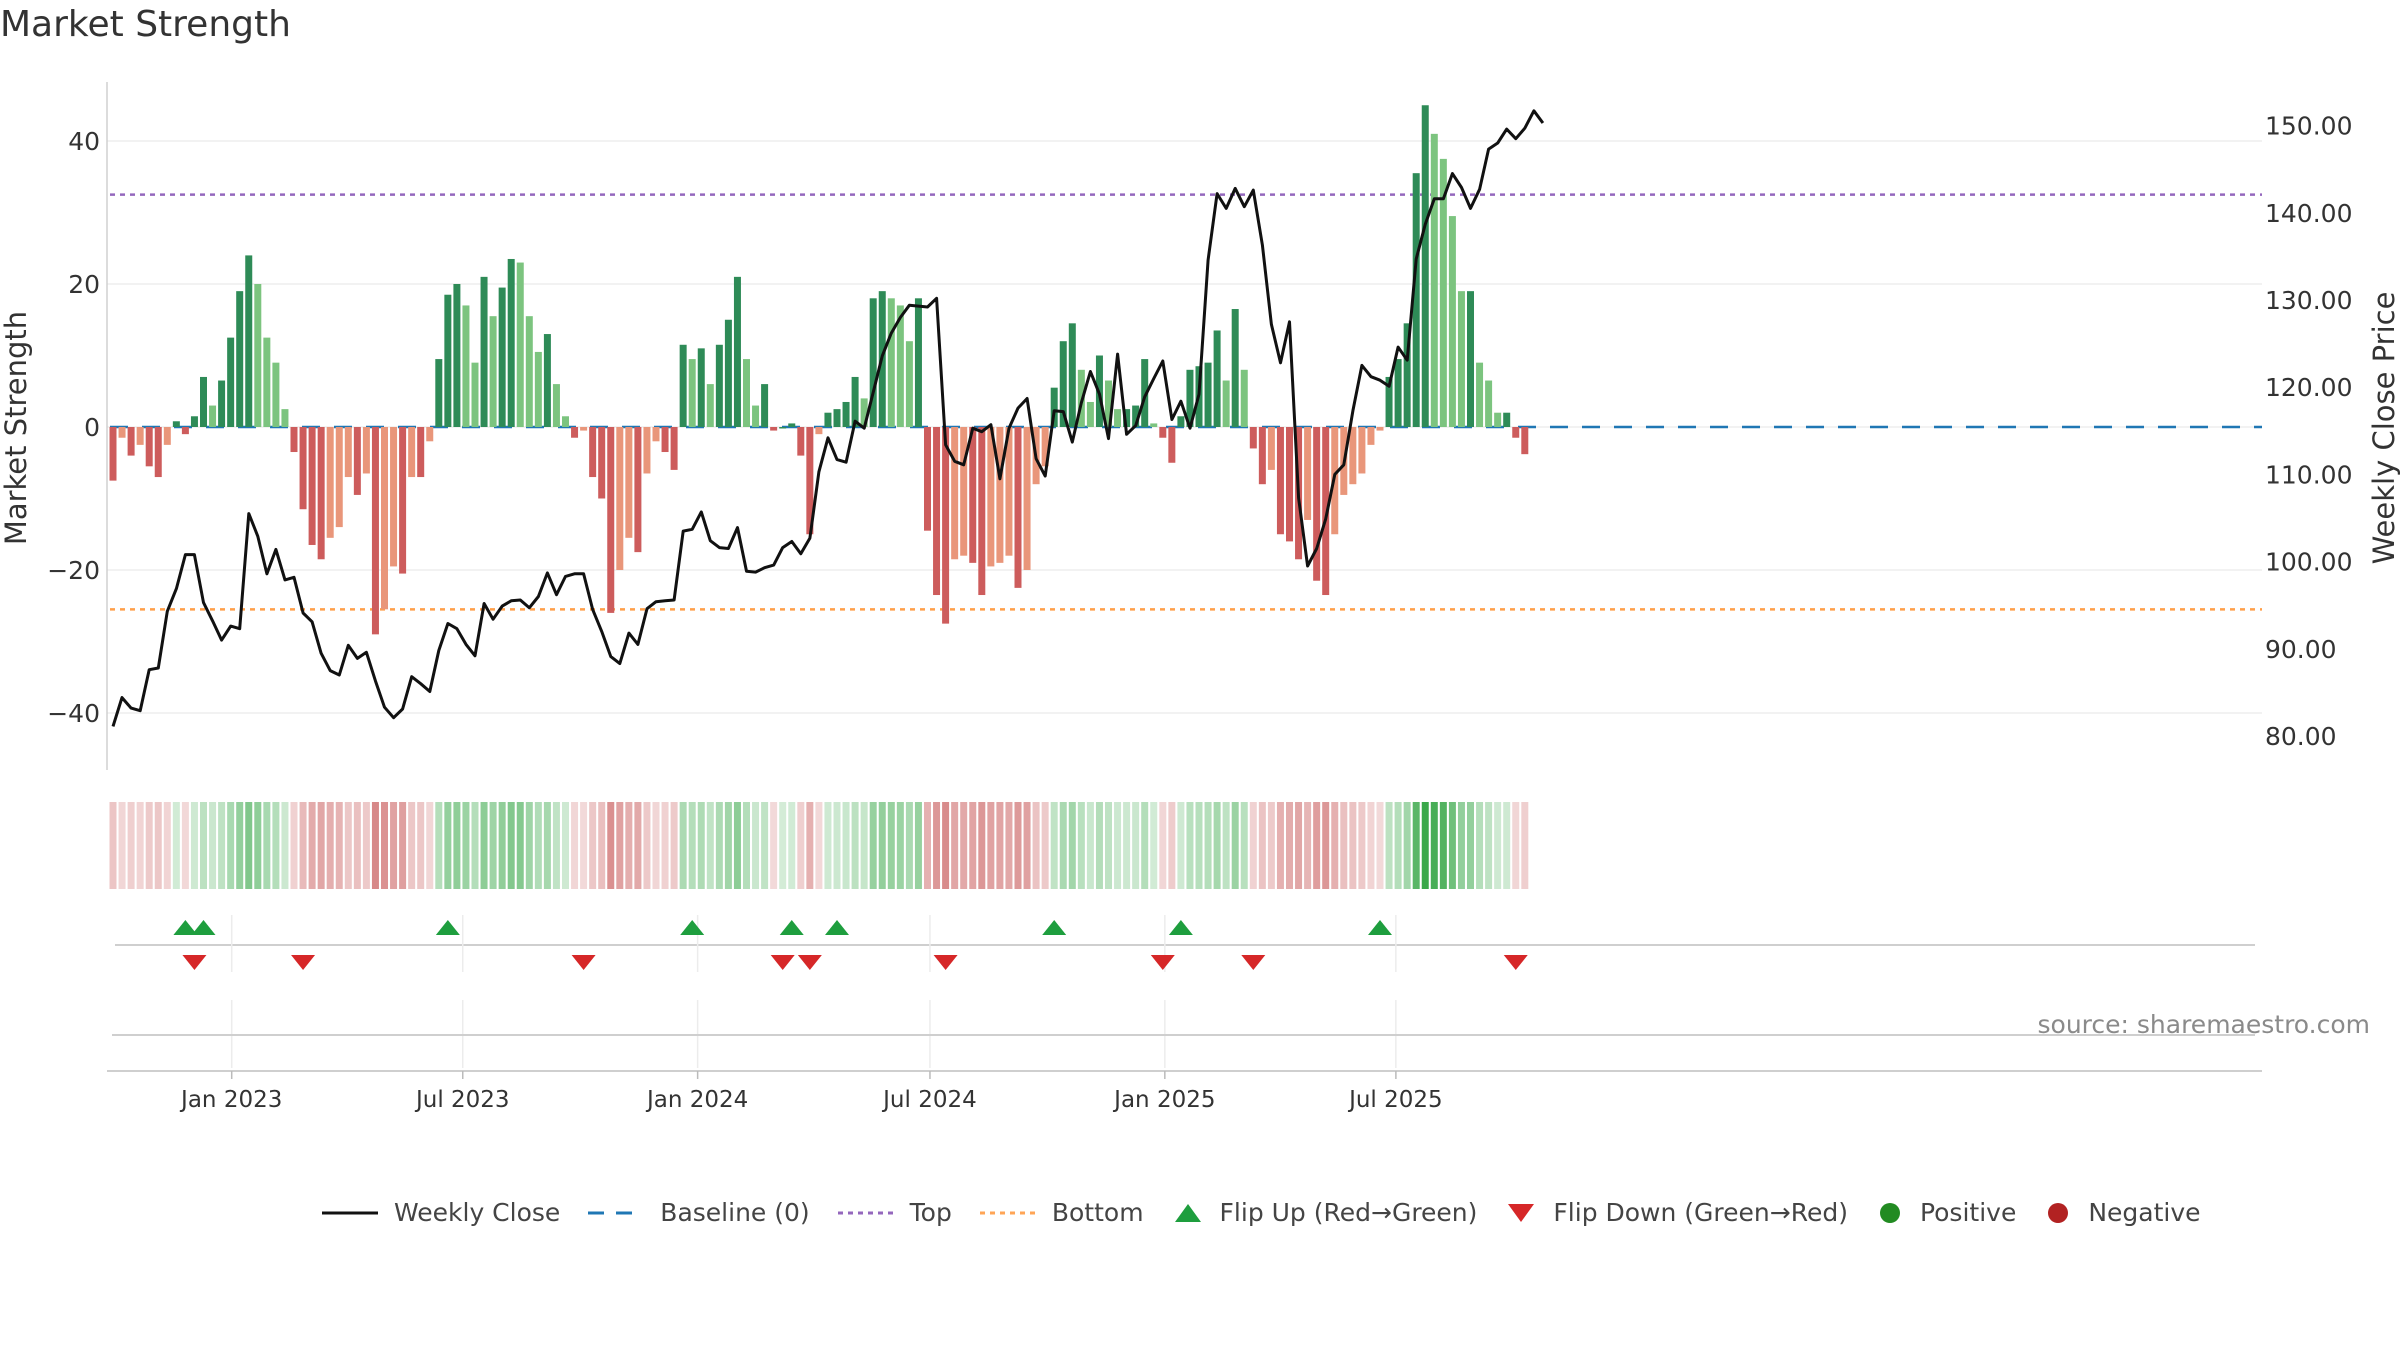 This screenshot has height=1350, width=2400. I want to click on flip-up-marker, so click(791, 927).